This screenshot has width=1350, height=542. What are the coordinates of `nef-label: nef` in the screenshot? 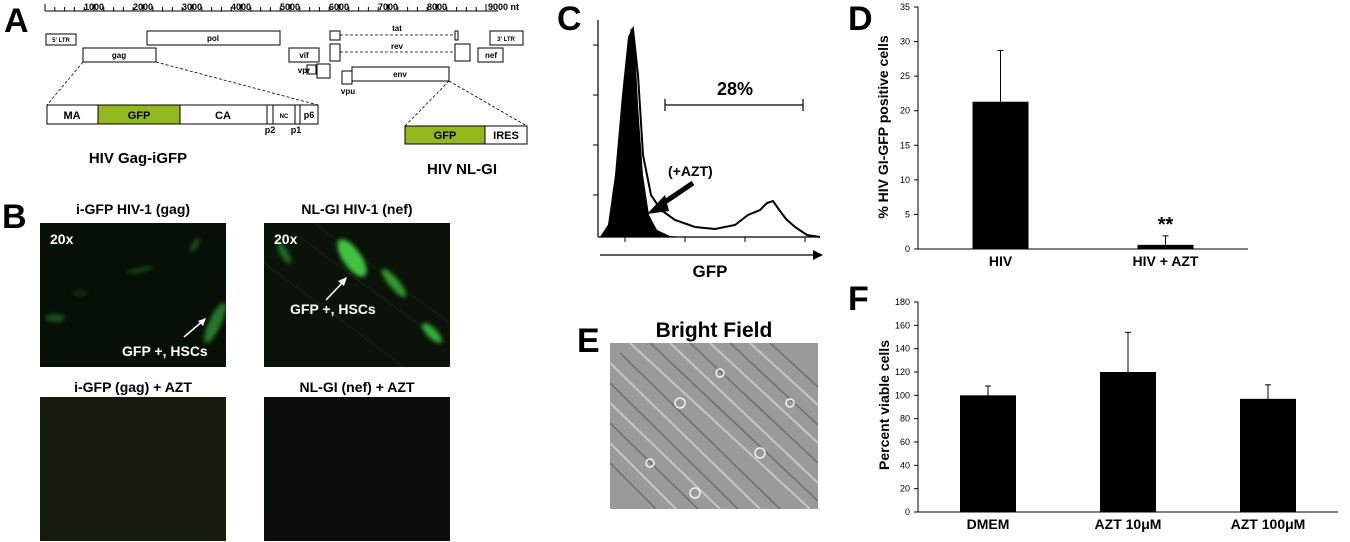 It's located at (491, 55).